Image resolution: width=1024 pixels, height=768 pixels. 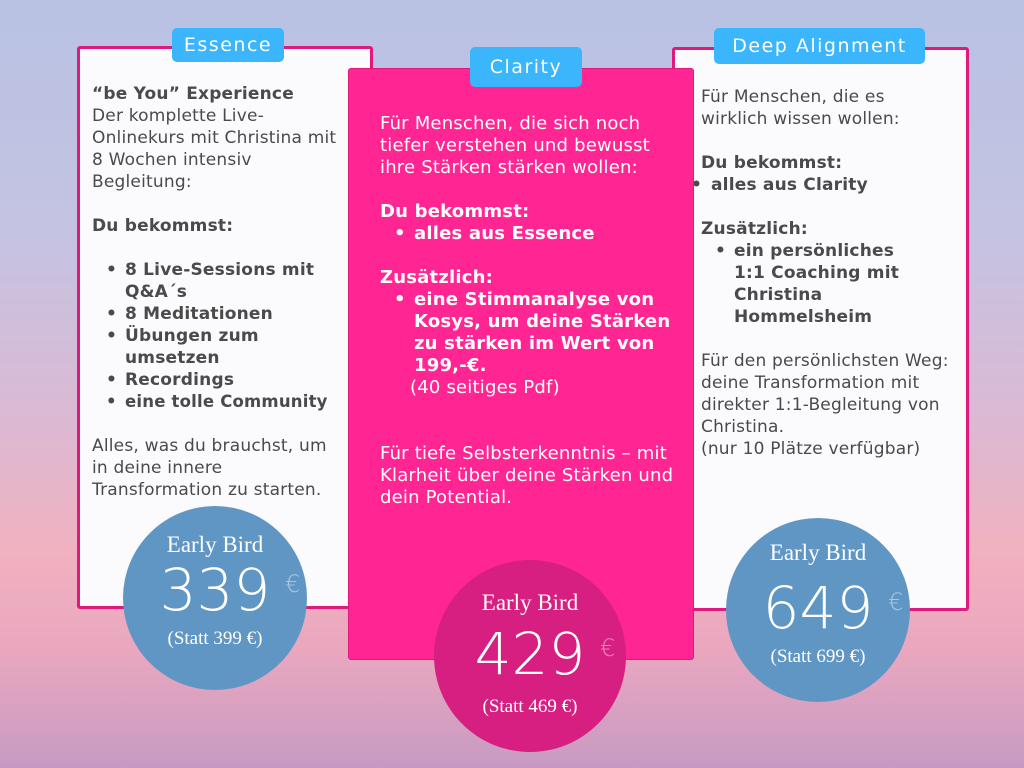 I want to click on old-price: (Statt 699 €), so click(x=818, y=656).